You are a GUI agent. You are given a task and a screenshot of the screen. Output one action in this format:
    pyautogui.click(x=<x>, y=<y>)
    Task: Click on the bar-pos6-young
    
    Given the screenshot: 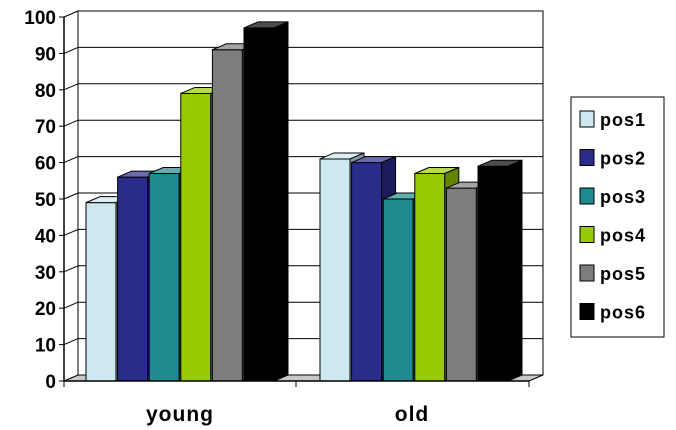 What is the action you would take?
    pyautogui.click(x=266, y=201)
    